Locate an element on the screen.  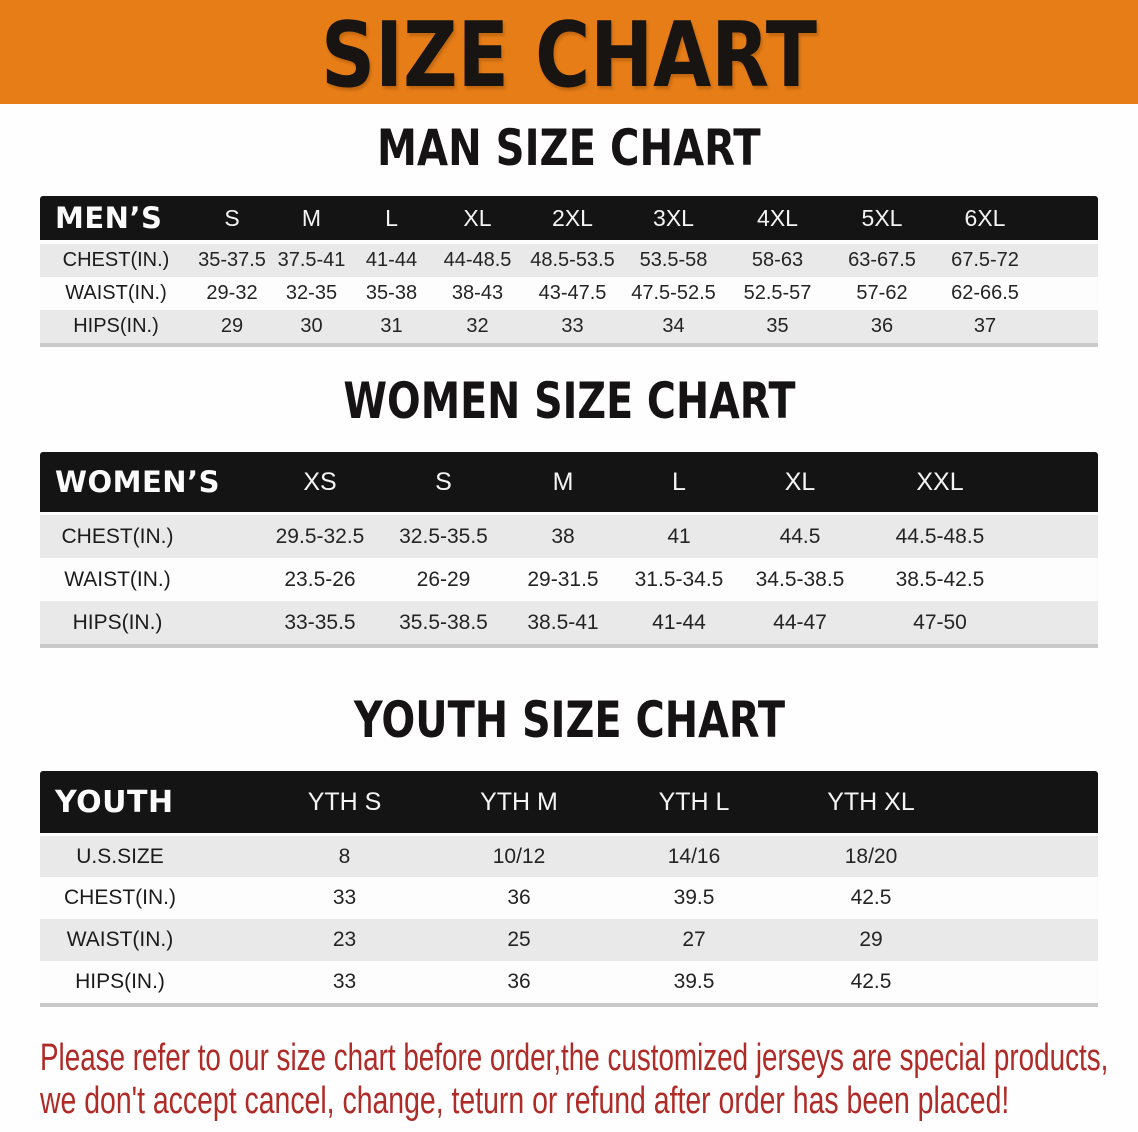
men-row-label: HIPS(IN.) is located at coordinates (116, 326).